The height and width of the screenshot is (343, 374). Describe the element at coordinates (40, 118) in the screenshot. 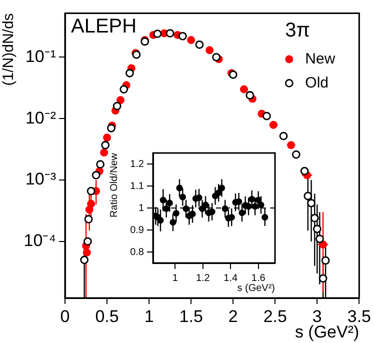

I see `y-tick-label: 10⁻²` at that location.